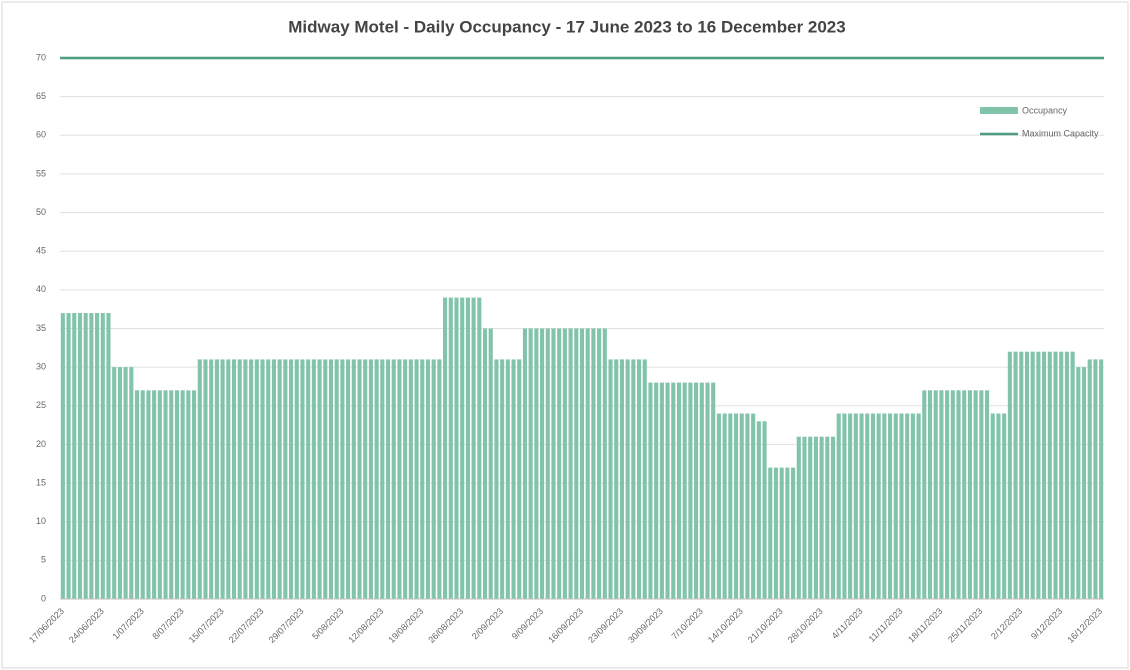  Describe the element at coordinates (41, 251) in the screenshot. I see `y-tick-label: 45` at that location.